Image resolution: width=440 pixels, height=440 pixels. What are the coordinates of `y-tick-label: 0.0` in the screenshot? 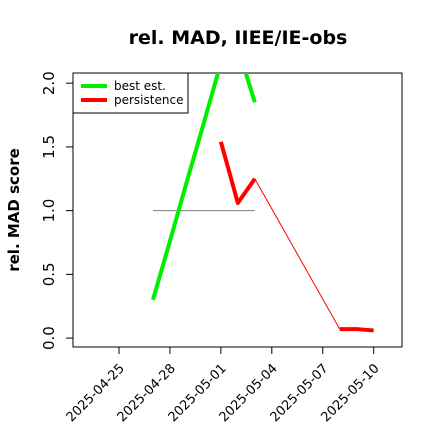 It's located at (49, 338).